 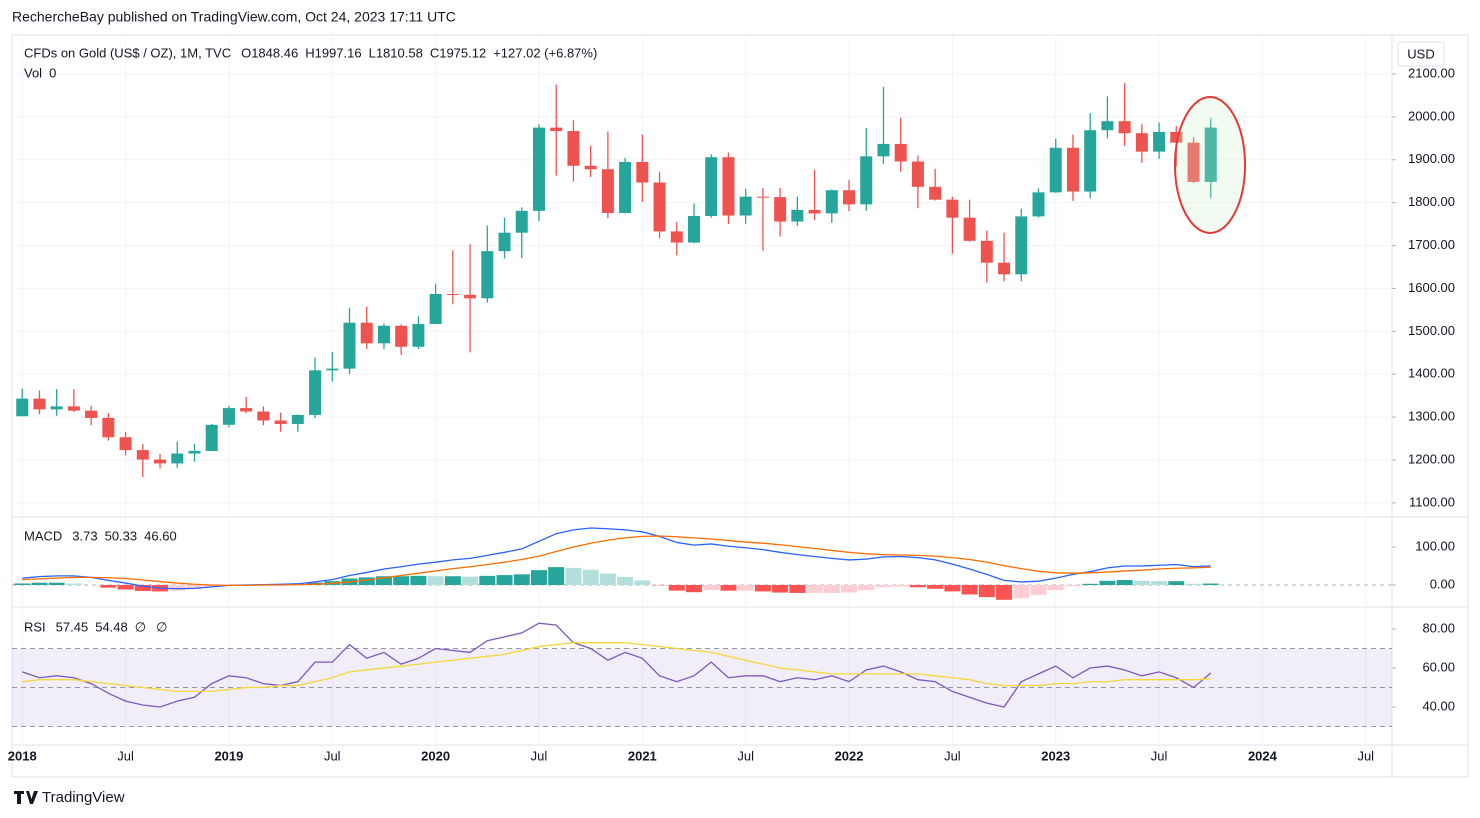 I want to click on y-tick-label: 1800.00, so click(x=1431, y=201).